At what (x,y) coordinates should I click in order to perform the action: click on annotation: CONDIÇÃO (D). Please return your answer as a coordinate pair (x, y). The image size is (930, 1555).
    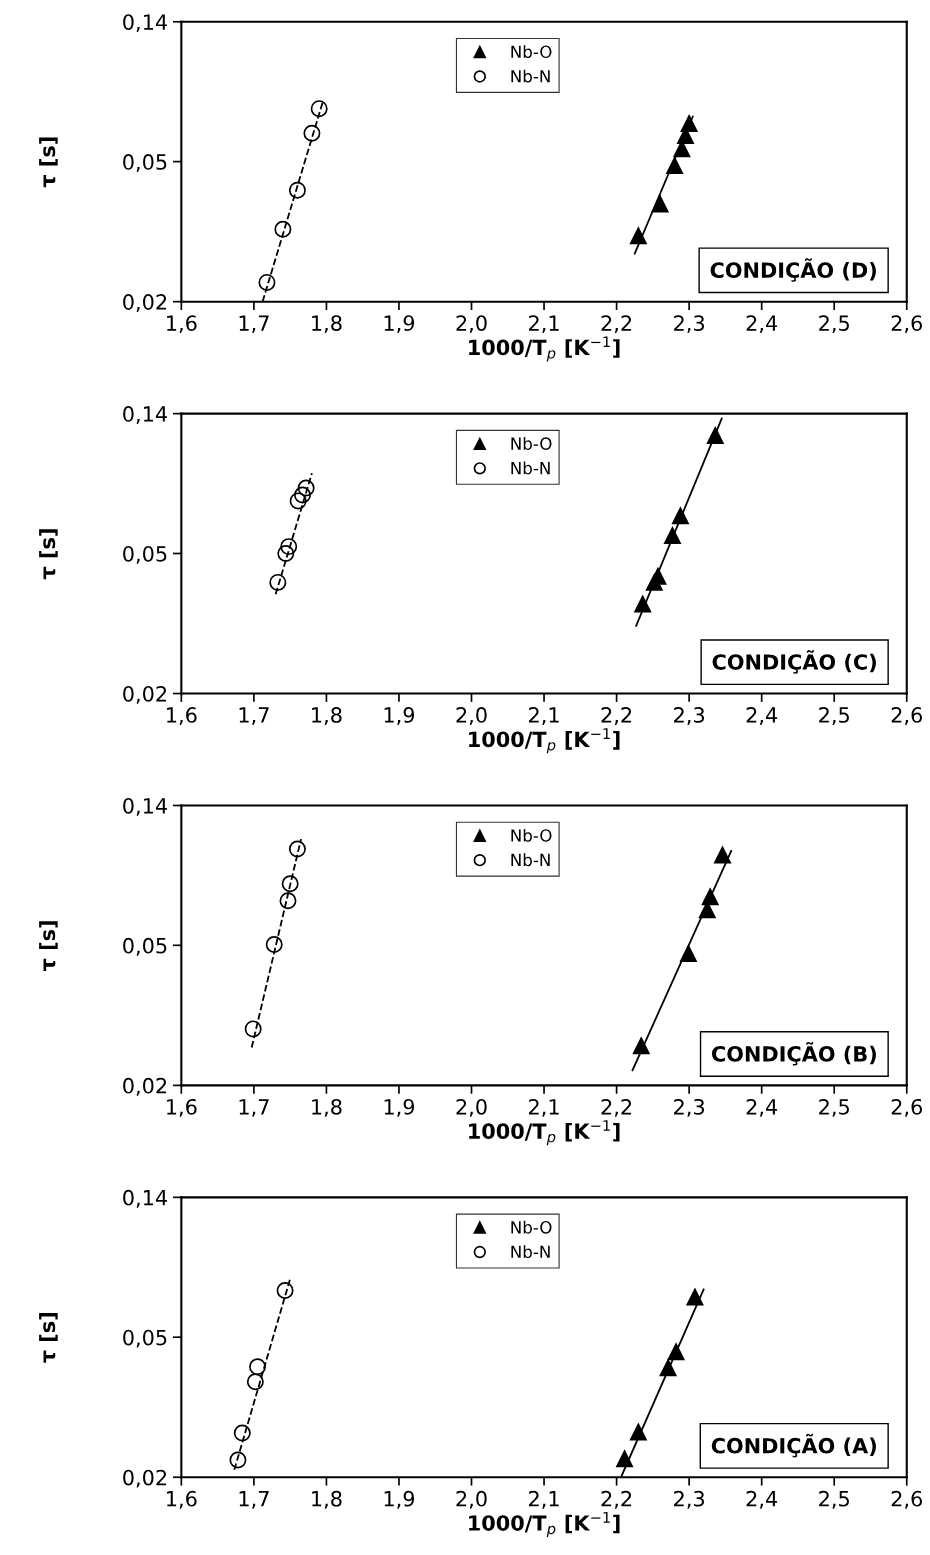
    Looking at the image, I should click on (793, 270).